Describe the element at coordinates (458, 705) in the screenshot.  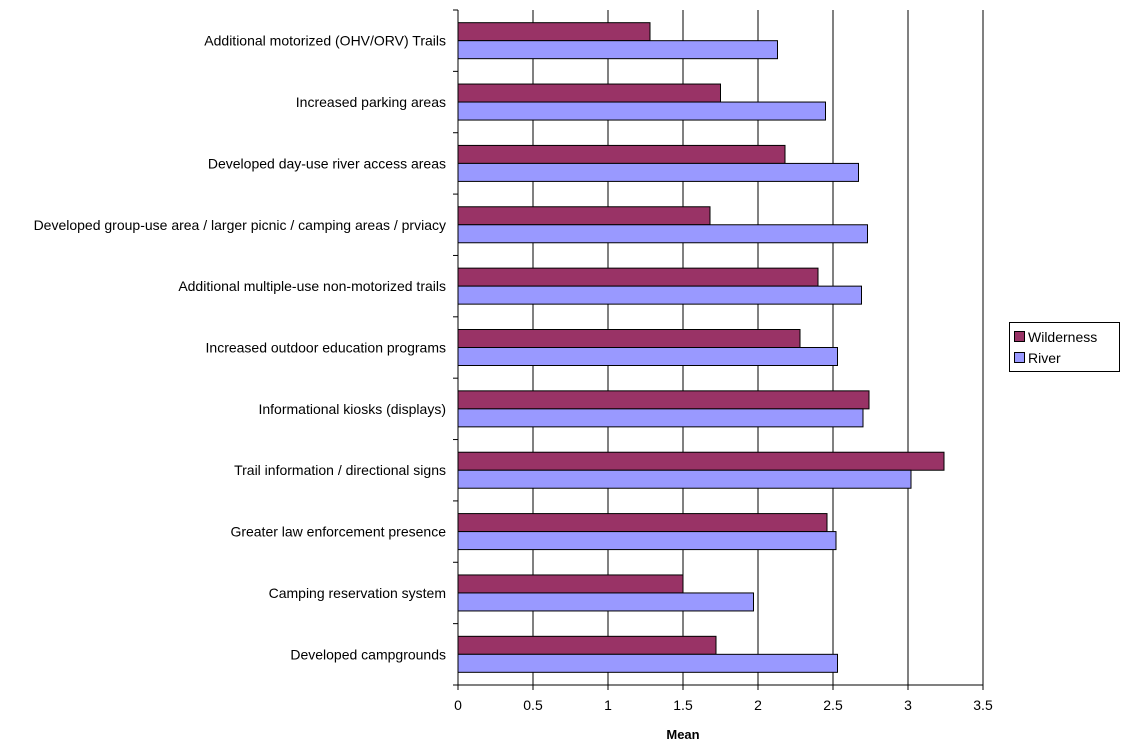
I see `x-tick-label: 0` at that location.